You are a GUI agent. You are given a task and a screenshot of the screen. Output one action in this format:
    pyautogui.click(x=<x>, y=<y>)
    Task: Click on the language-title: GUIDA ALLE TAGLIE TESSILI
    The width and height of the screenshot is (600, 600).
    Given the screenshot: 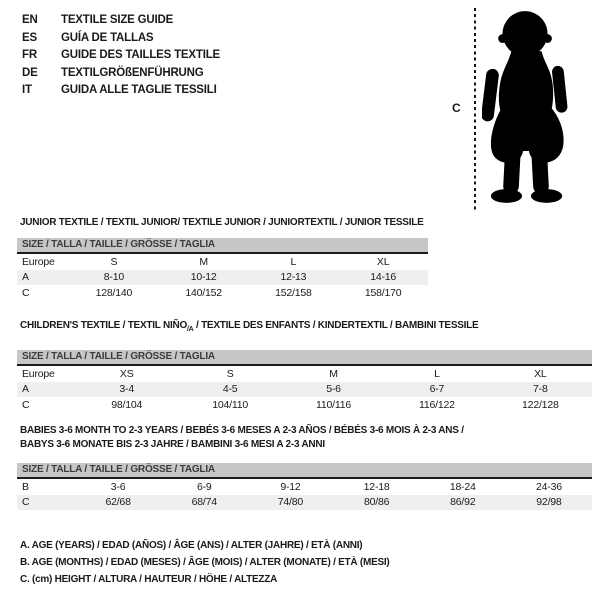 What is the action you would take?
    pyautogui.click(x=139, y=90)
    